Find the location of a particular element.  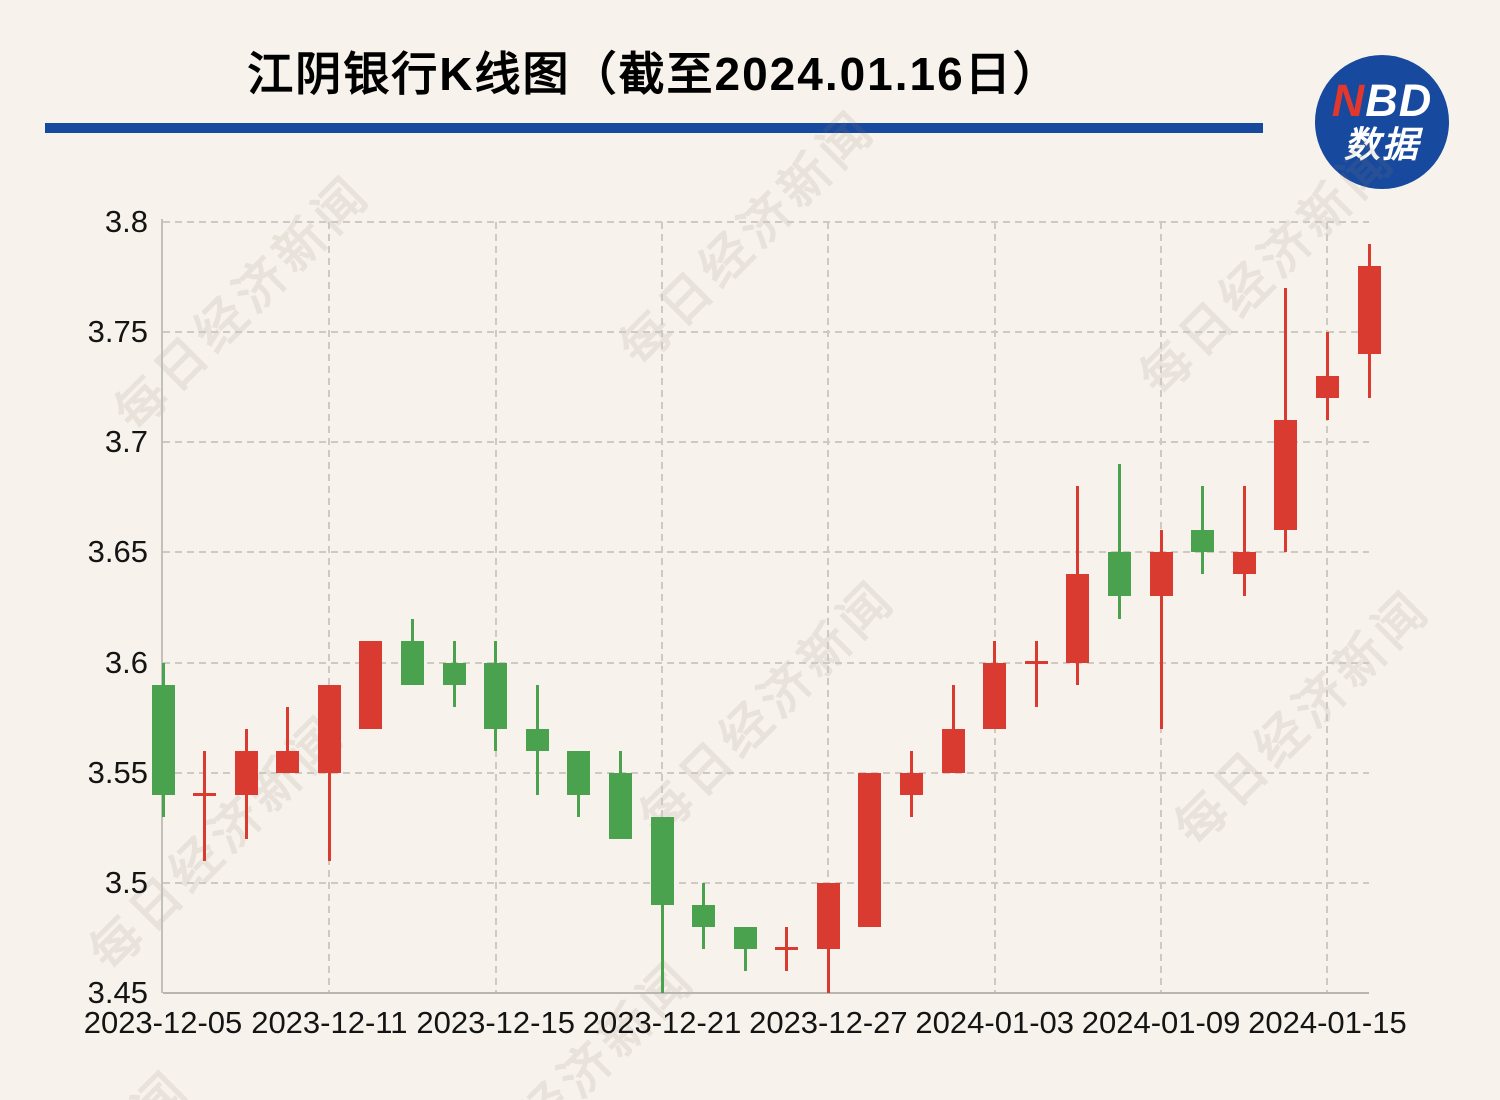

page-title: 江阴银行K线图（截至2024.01.16日） is located at coordinates (654, 74).